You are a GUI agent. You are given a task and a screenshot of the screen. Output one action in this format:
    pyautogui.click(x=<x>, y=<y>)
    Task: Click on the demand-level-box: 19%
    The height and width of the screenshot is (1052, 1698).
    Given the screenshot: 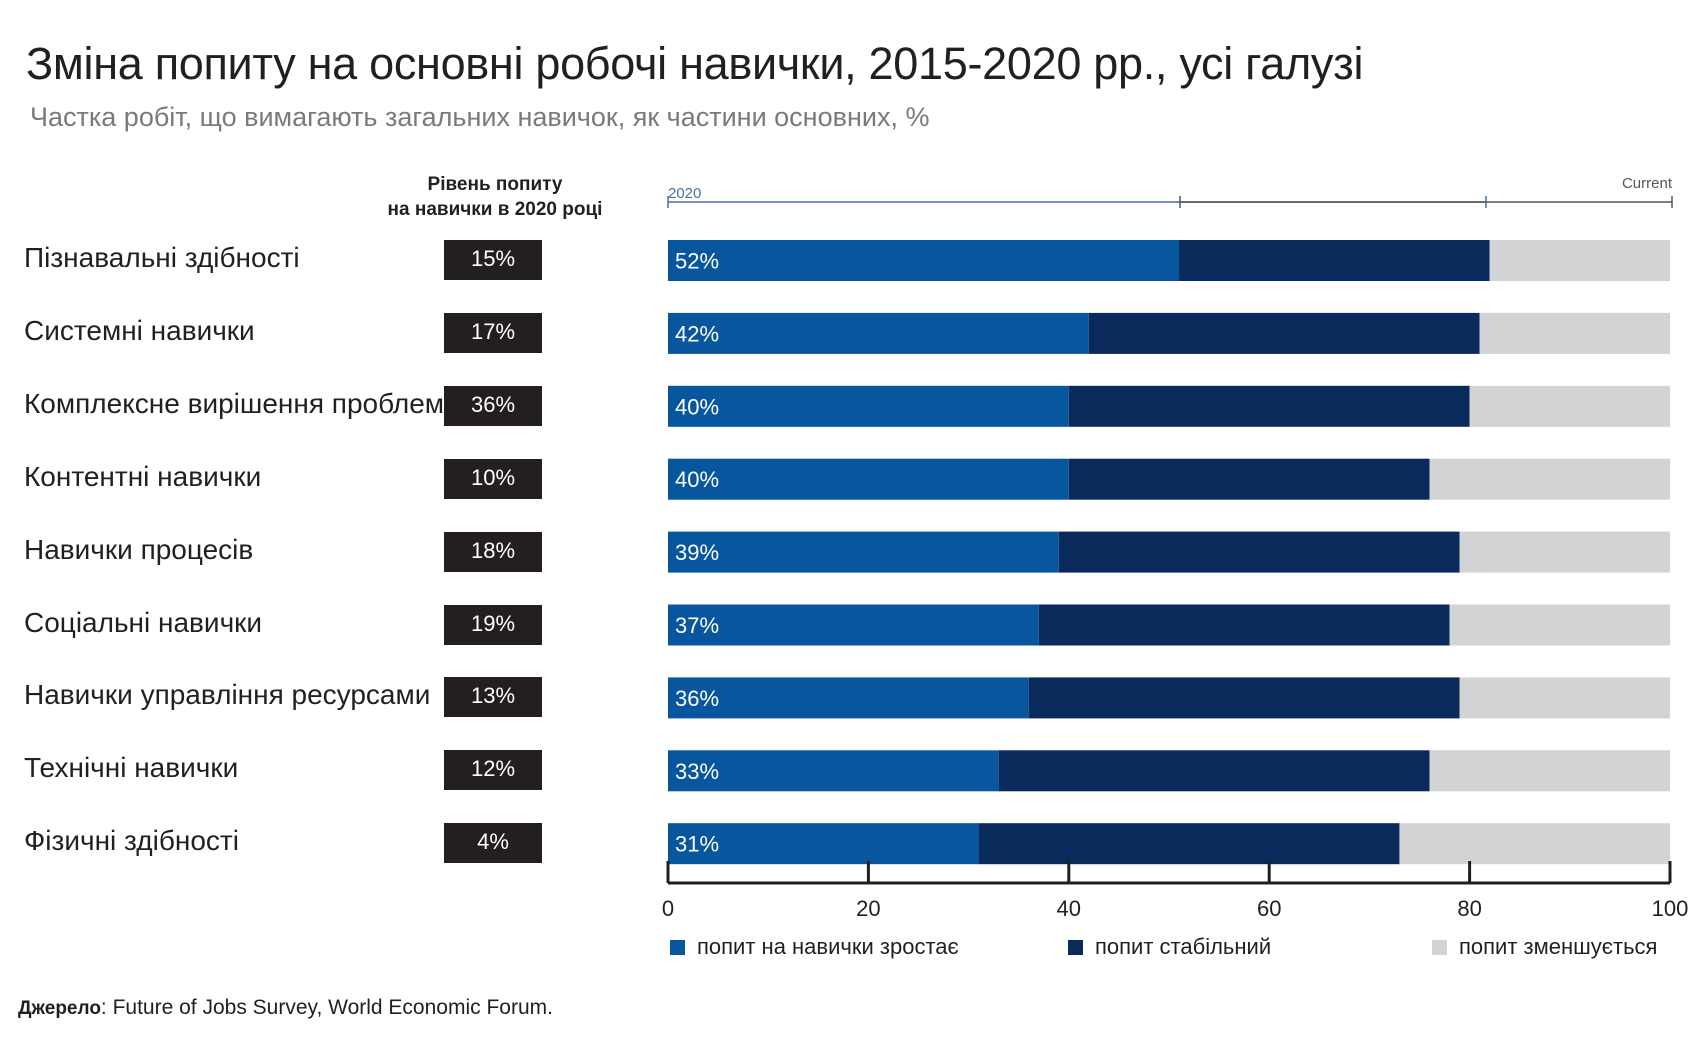 What is the action you would take?
    pyautogui.click(x=493, y=624)
    